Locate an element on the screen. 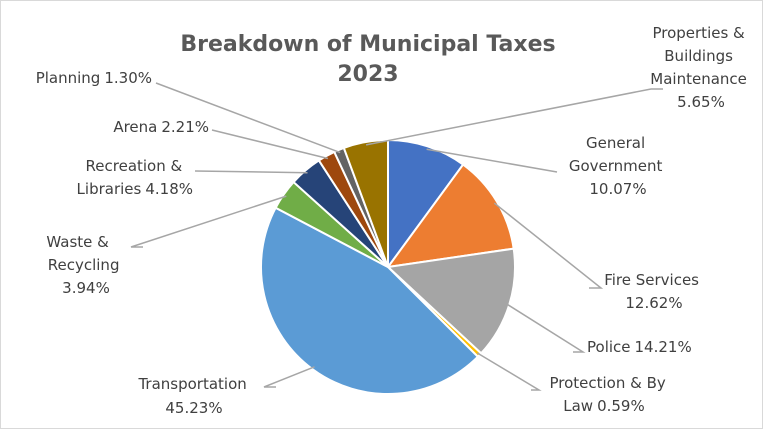 The height and width of the screenshot is (431, 765). leader-line-planning is located at coordinates (248, 118).